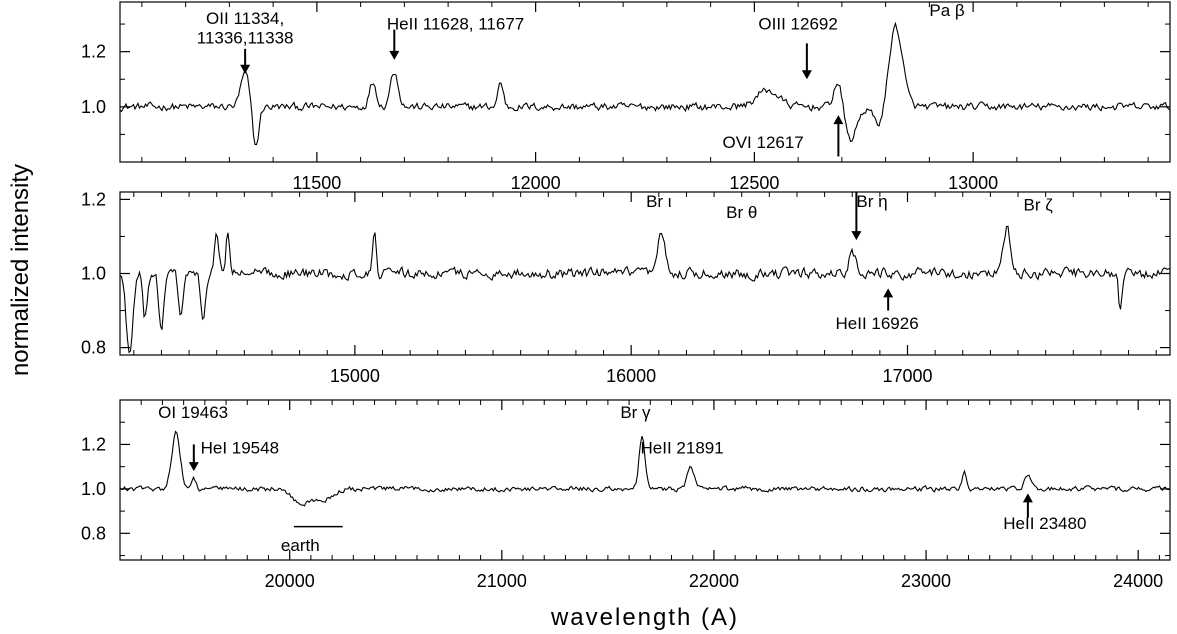 This screenshot has width=1177, height=634. What do you see at coordinates (300, 545) in the screenshot?
I see `line-annotation: earth` at bounding box center [300, 545].